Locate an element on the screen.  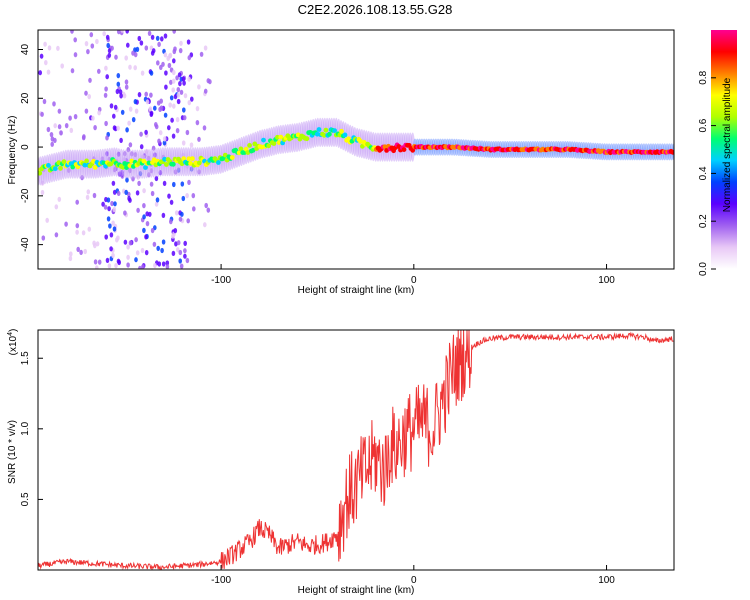
snr-y-label: SNR (10 * v/v) is located at coordinates (12, 452).